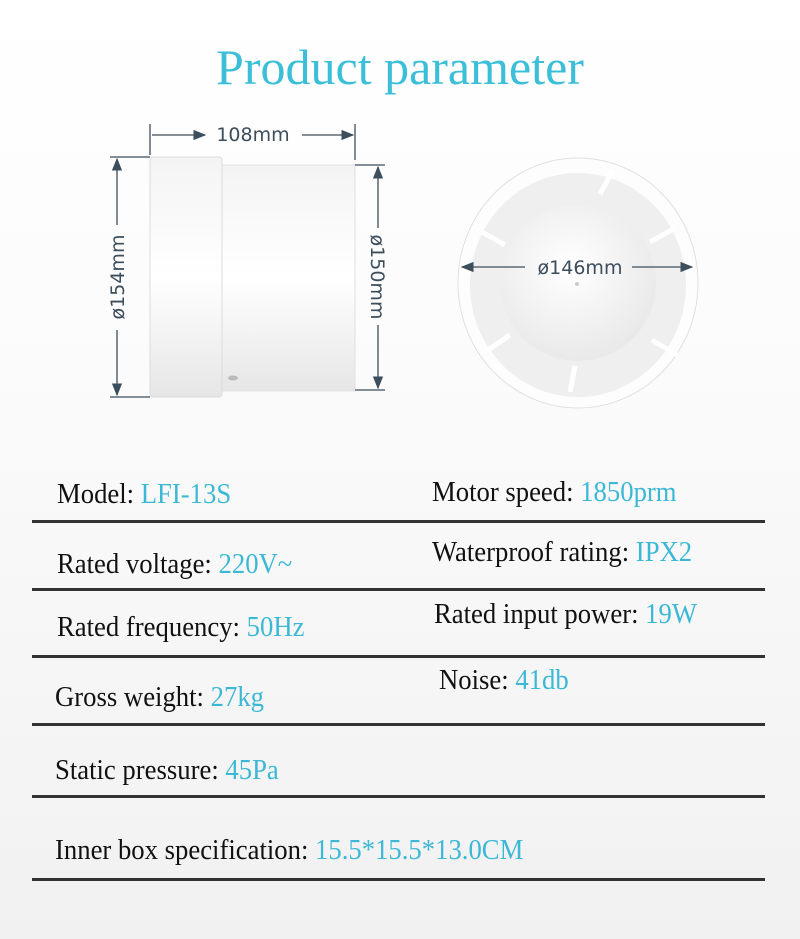 The height and width of the screenshot is (939, 800). Describe the element at coordinates (628, 492) in the screenshot. I see `spec-value: 1850prm` at that location.